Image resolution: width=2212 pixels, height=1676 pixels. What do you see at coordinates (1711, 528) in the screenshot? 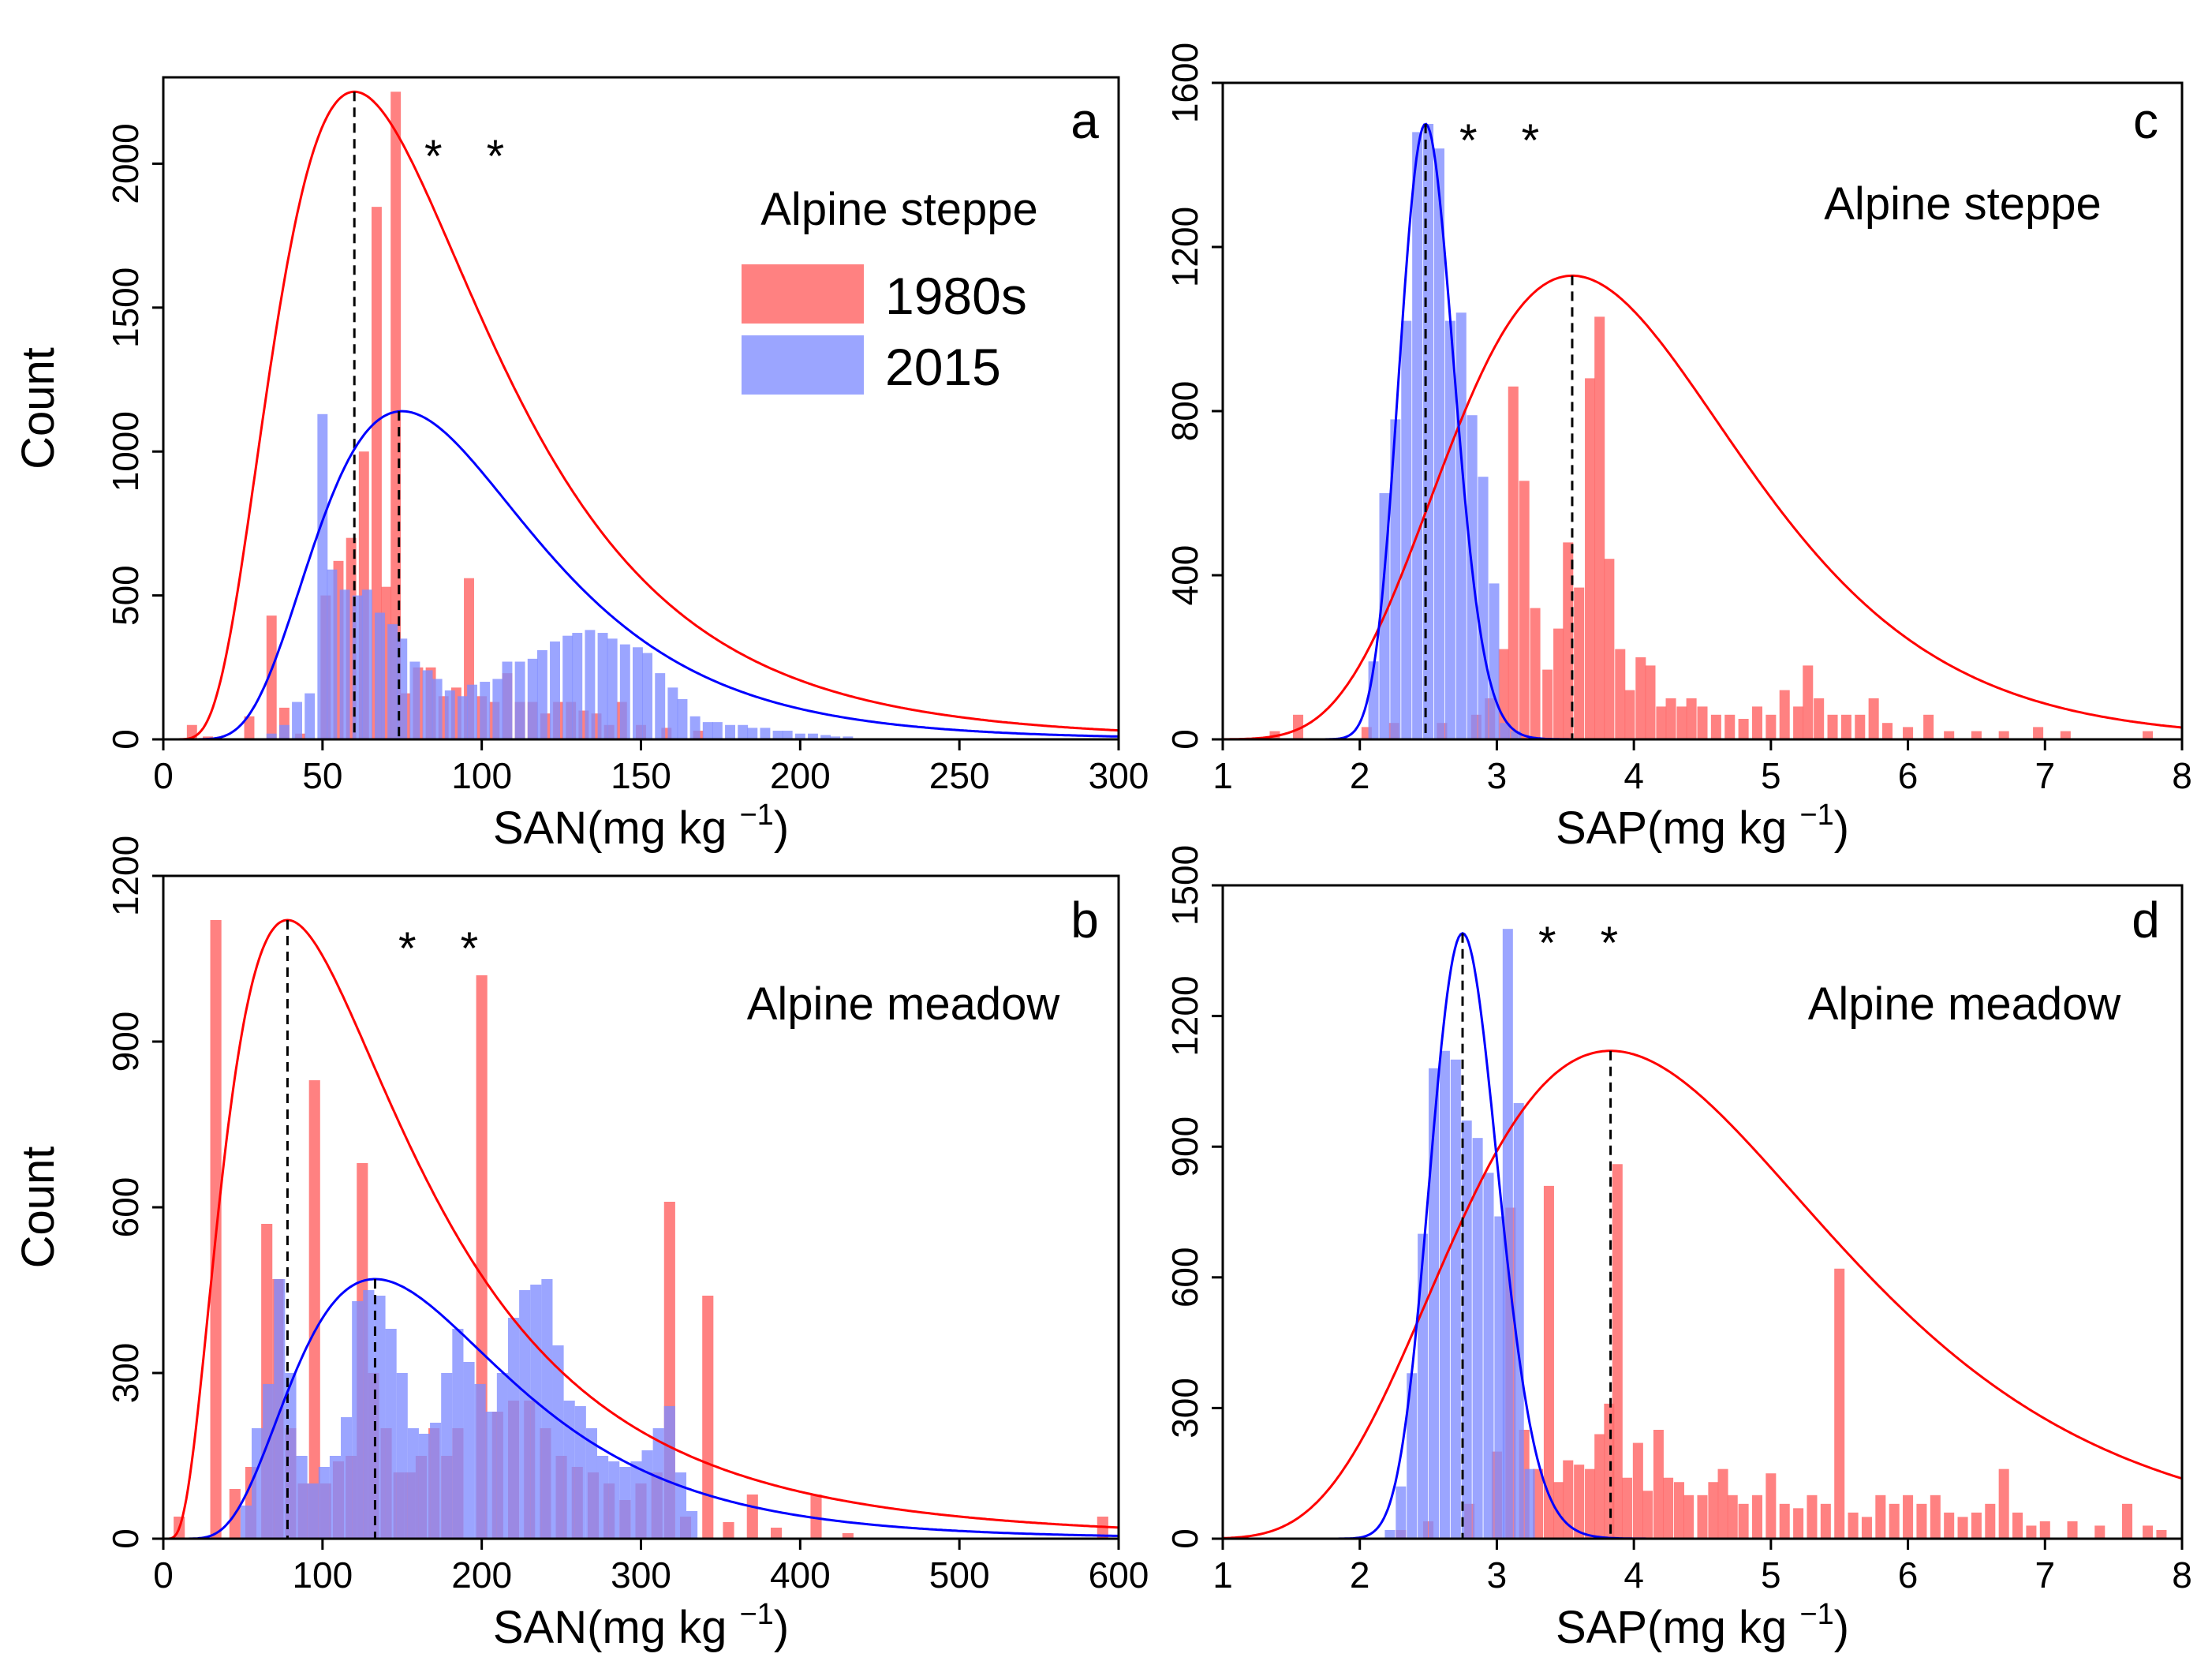
I see `histogram-1980s` at bounding box center [1711, 528].